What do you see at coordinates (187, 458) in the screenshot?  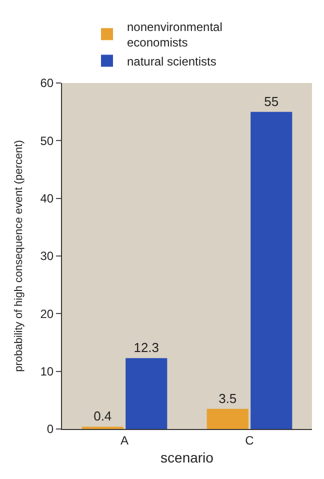 I see `x-axis-title: scenario` at bounding box center [187, 458].